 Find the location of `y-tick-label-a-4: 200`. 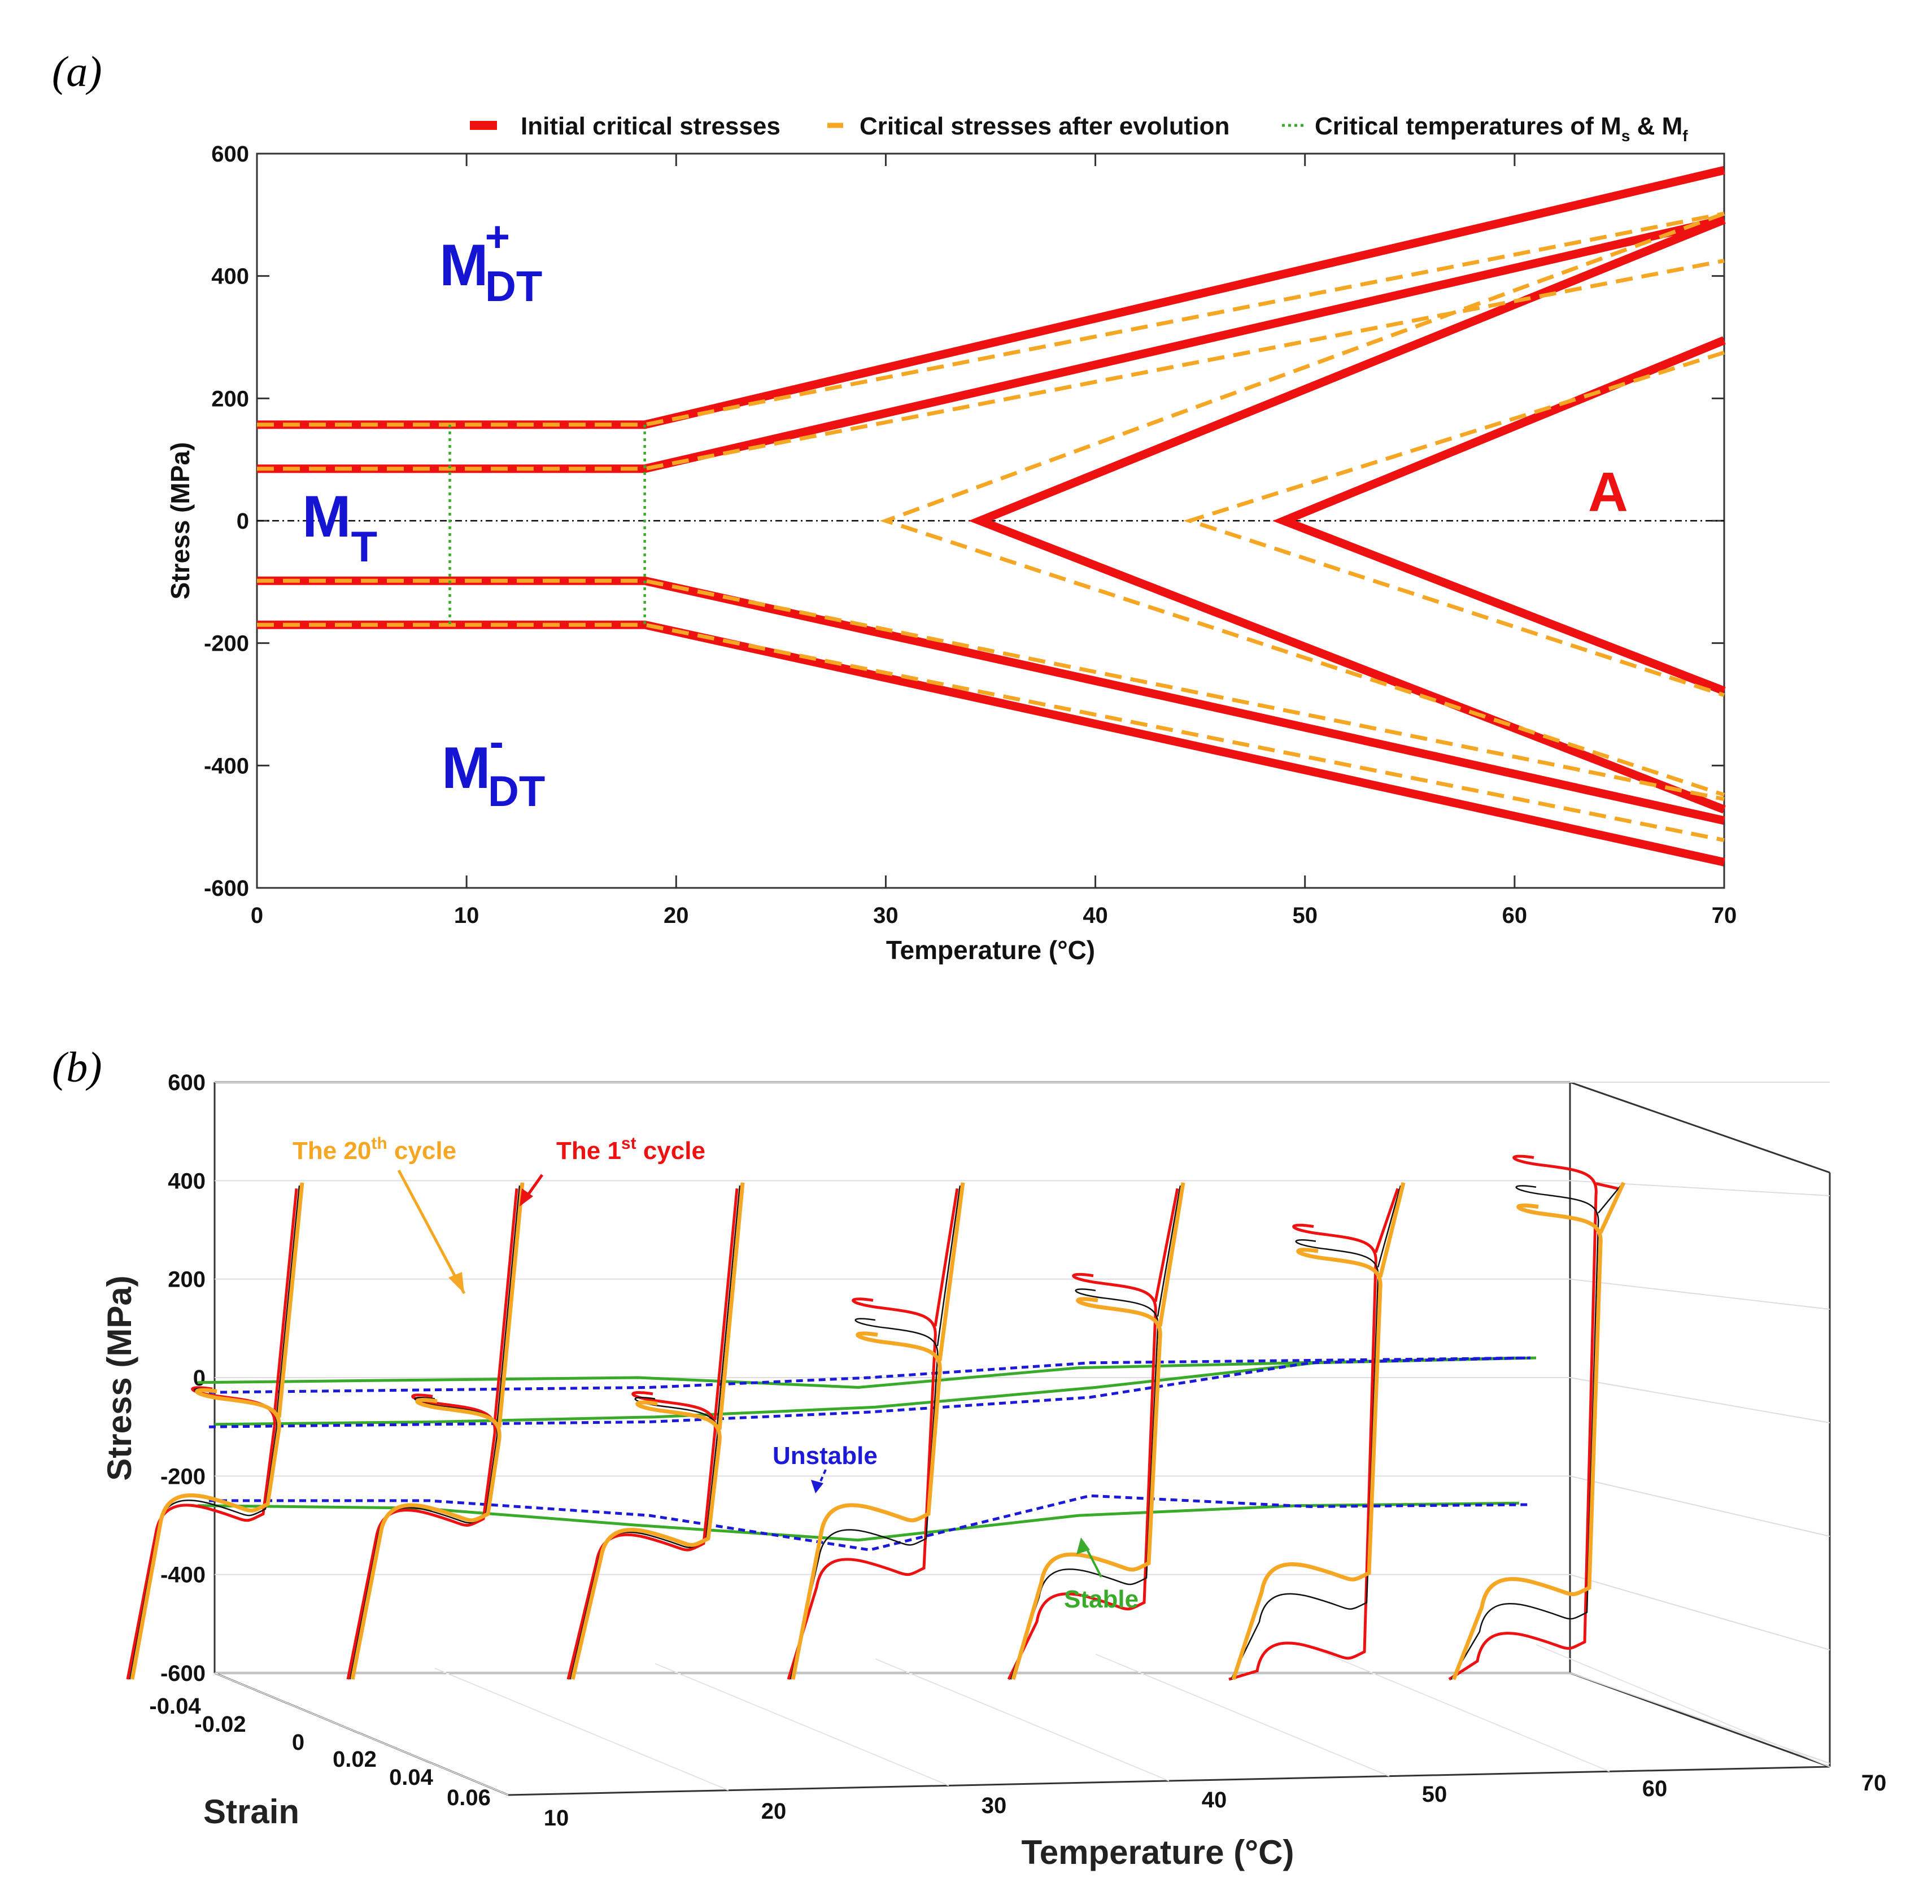

y-tick-label-a-4: 200 is located at coordinates (230, 398).